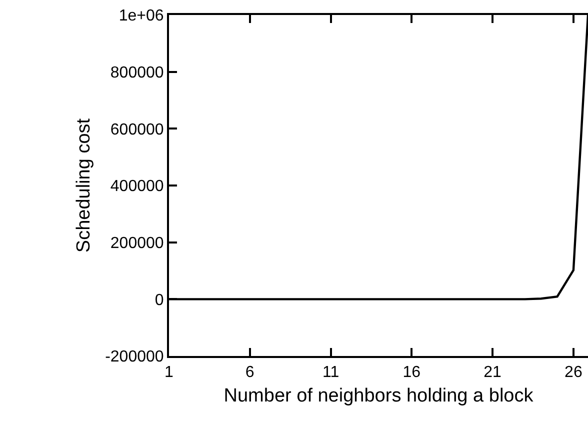 Image resolution: width=588 pixels, height=434 pixels. Describe the element at coordinates (137, 73) in the screenshot. I see `y-tick-label: 800000` at that location.